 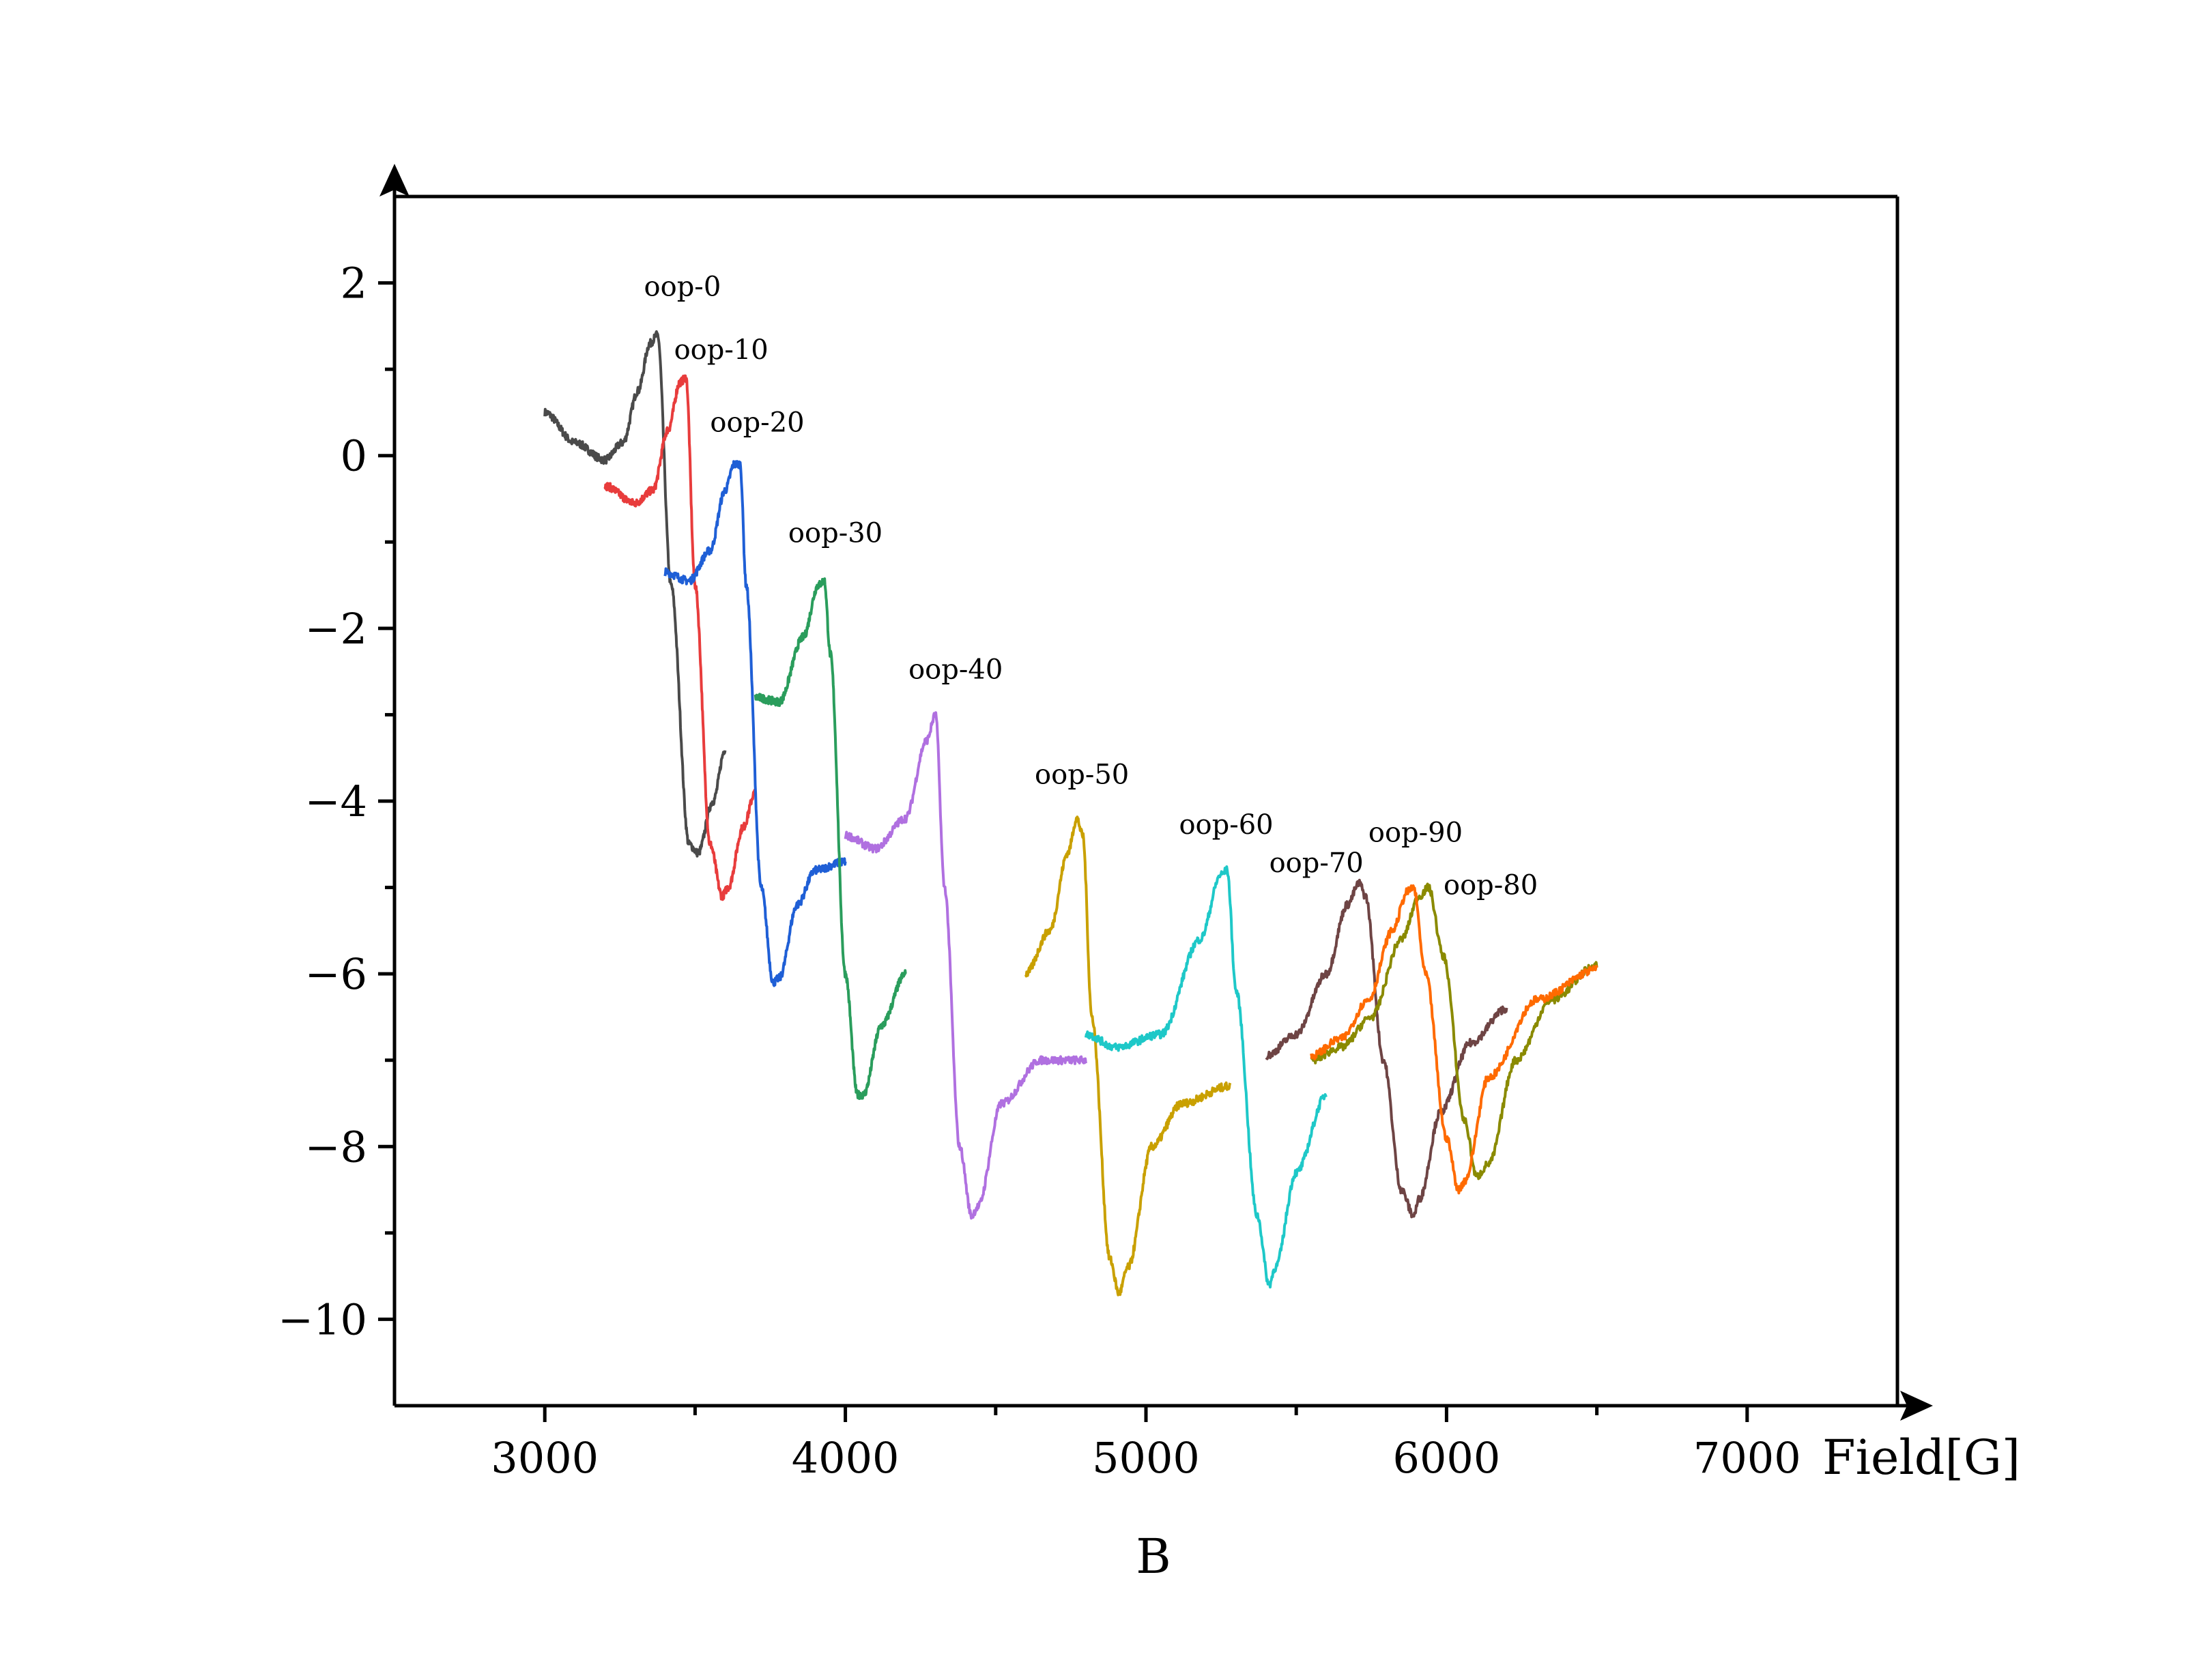 What do you see at coordinates (757, 423) in the screenshot?
I see `curve-label: oop-20` at bounding box center [757, 423].